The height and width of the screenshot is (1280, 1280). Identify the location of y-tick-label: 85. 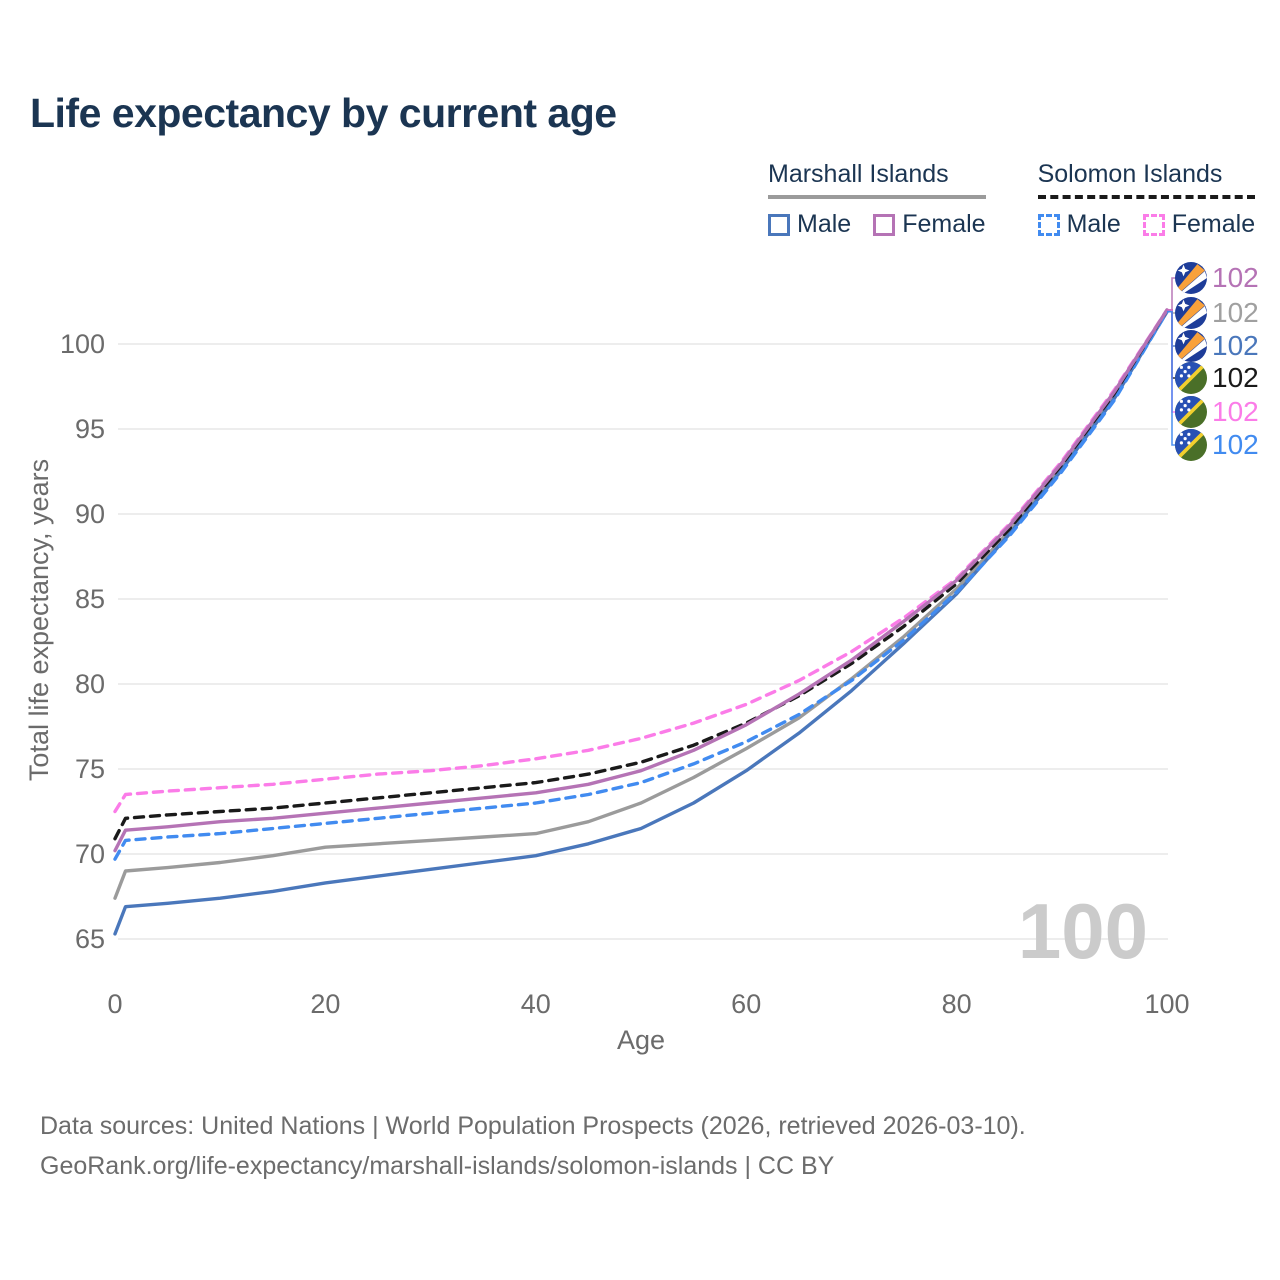
(90, 599).